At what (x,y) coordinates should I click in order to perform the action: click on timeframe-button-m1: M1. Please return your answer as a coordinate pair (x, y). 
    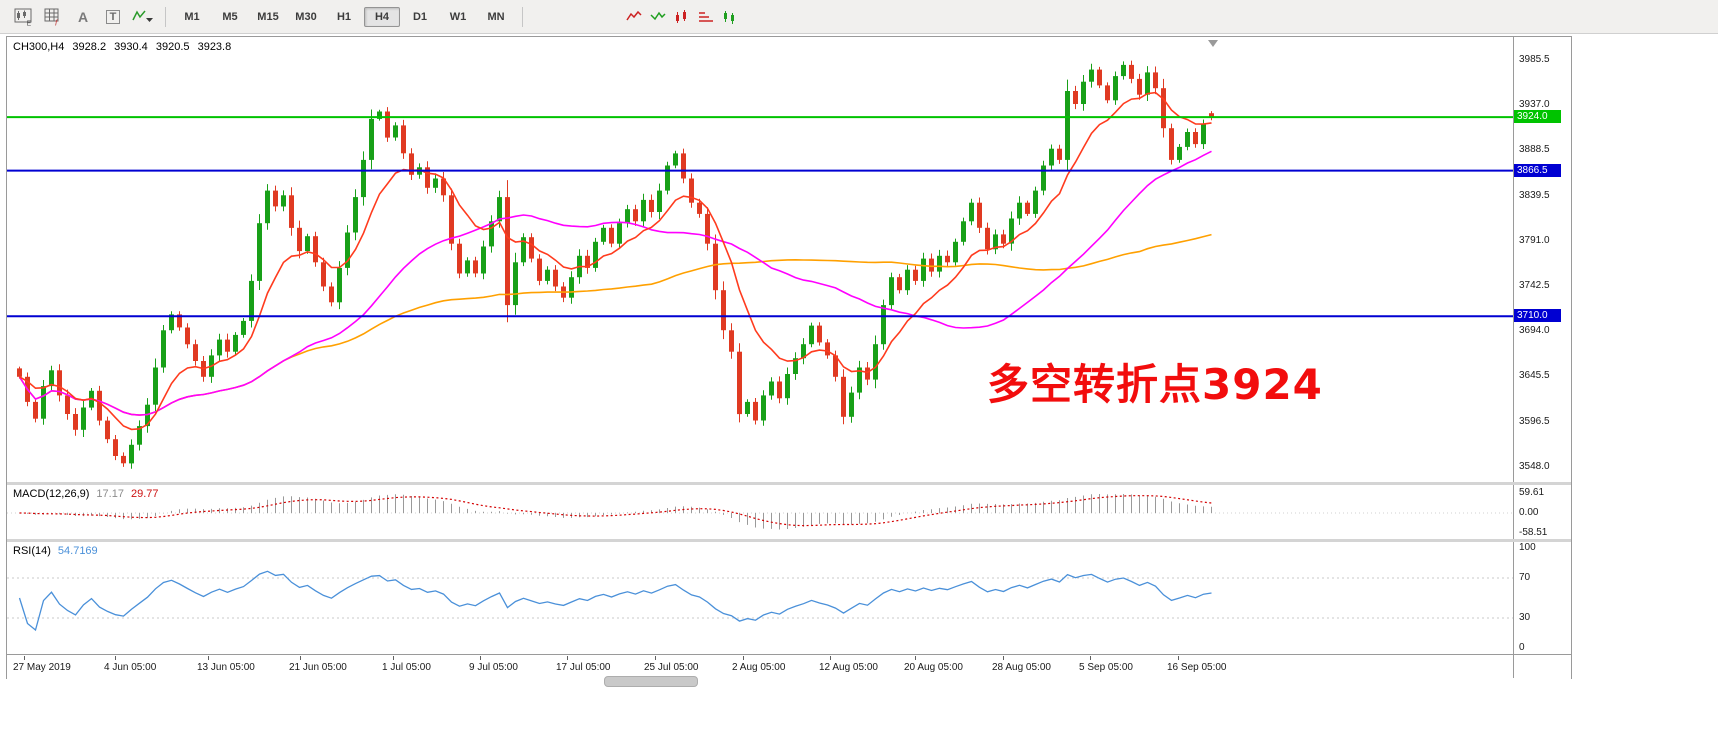
    Looking at the image, I should click on (192, 16).